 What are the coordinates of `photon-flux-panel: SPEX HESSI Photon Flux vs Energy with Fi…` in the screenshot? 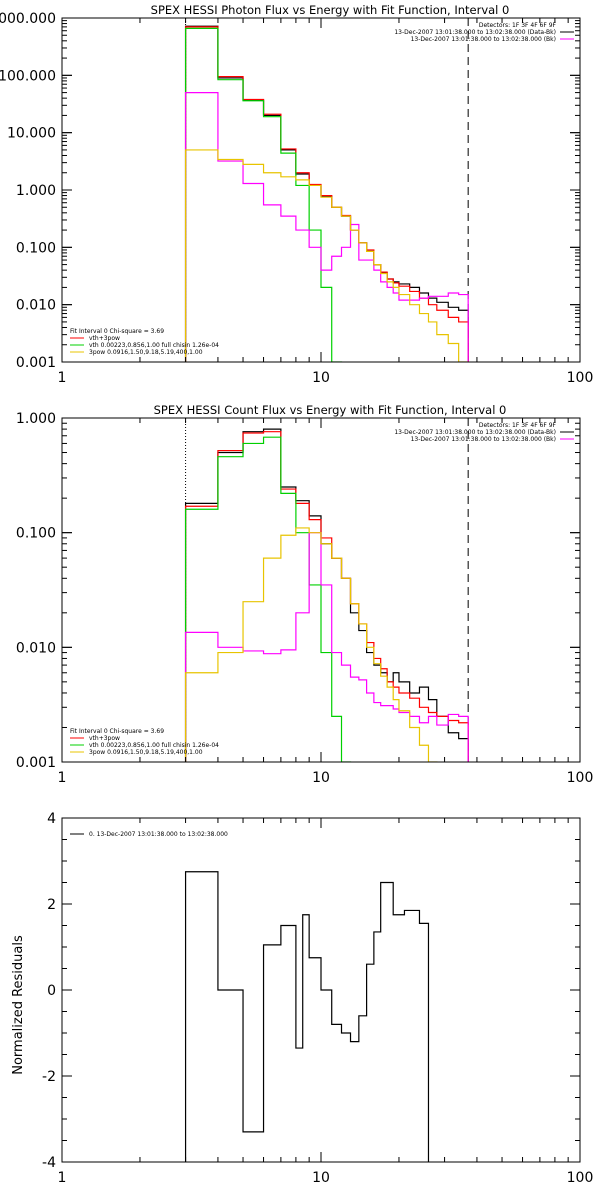 It's located at (330, 10).